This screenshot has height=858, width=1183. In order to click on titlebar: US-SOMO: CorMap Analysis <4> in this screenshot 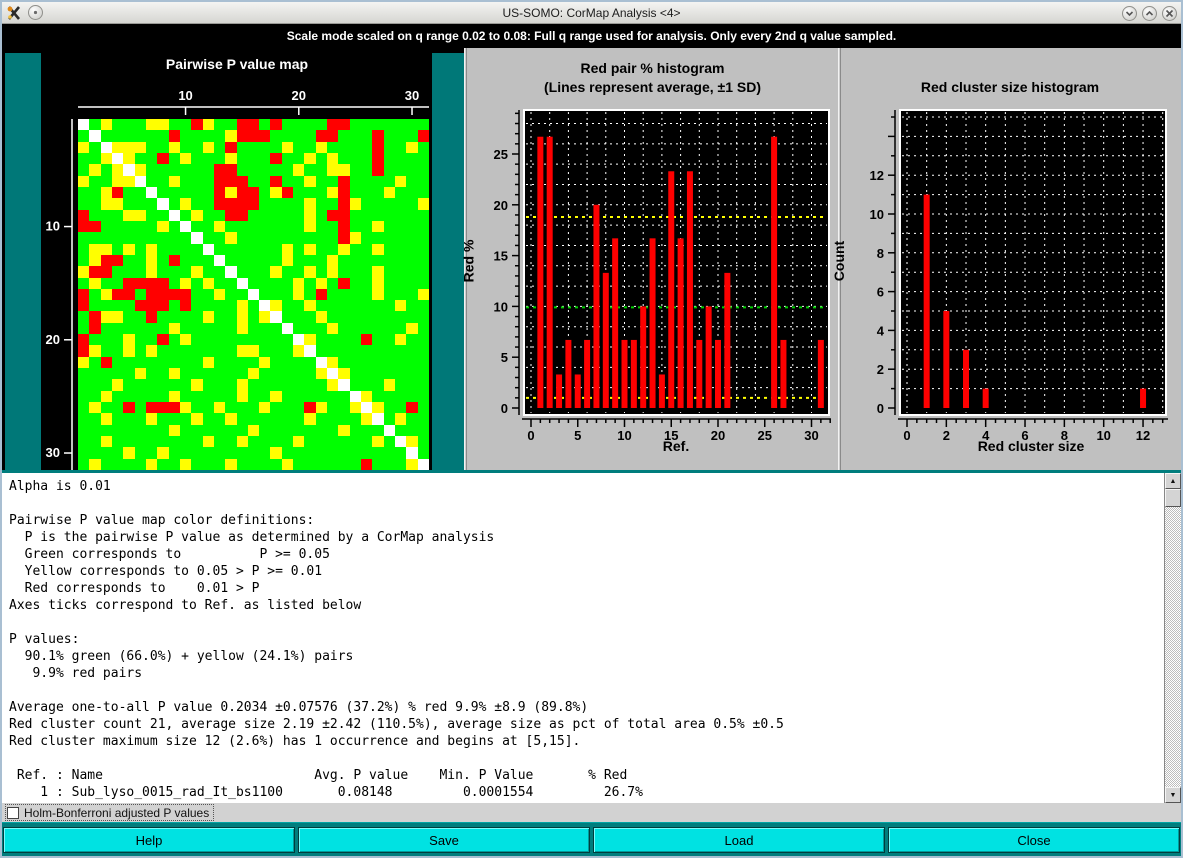, I will do `click(591, 13)`.